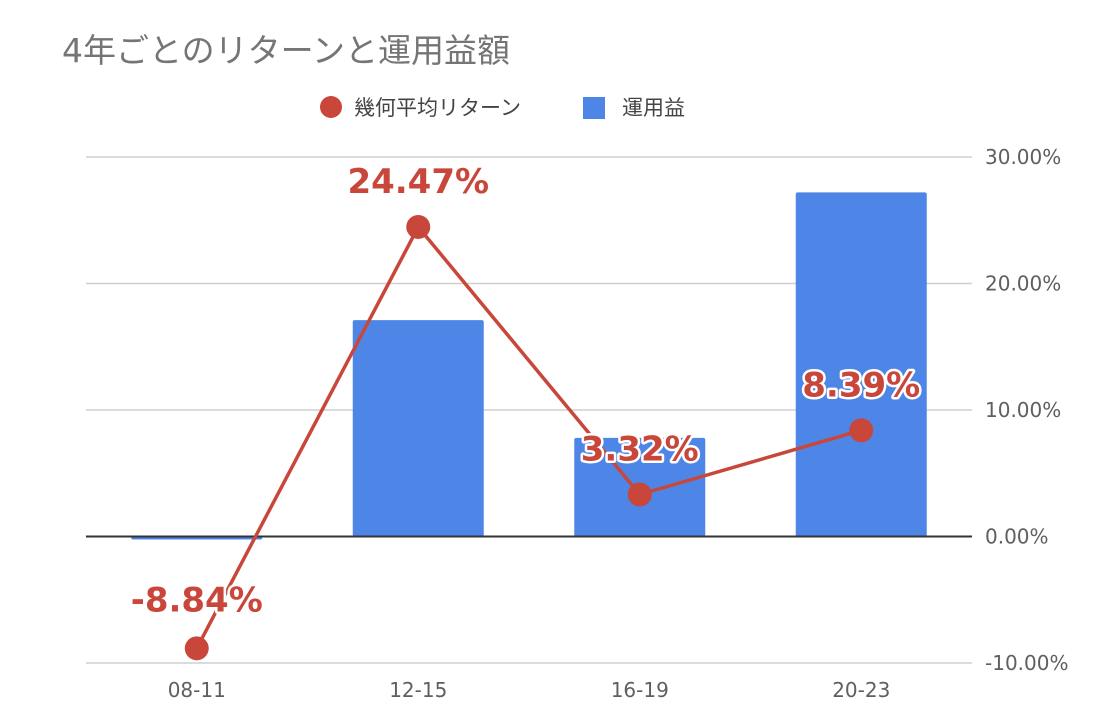 Image resolution: width=1100 pixels, height=726 pixels. What do you see at coordinates (197, 690) in the screenshot?
I see `x-tick-label: 08-11` at bounding box center [197, 690].